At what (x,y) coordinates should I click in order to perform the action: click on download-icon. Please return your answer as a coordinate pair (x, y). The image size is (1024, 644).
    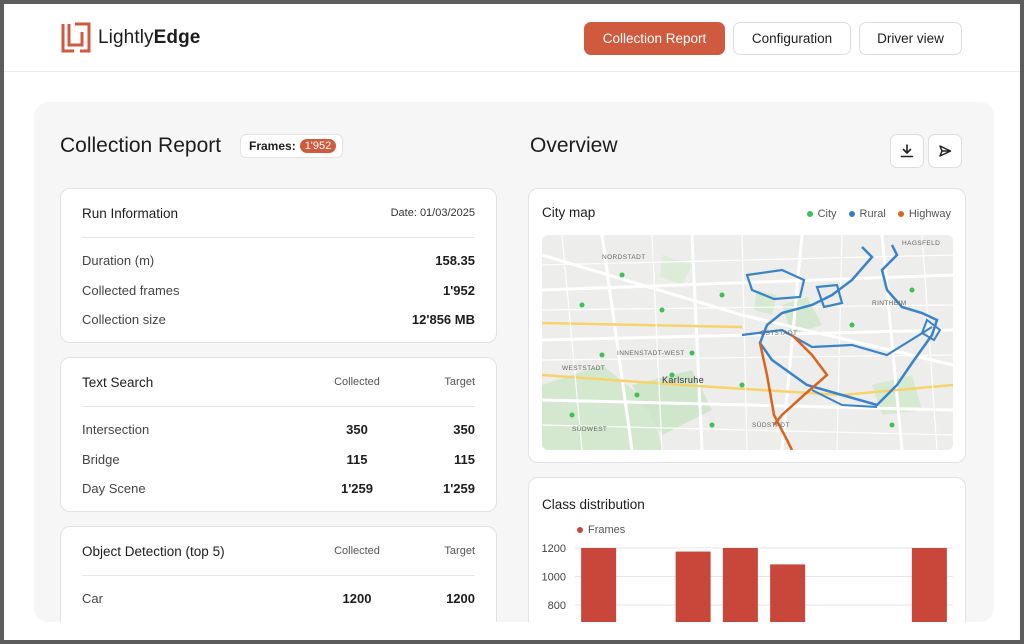
    Looking at the image, I should click on (907, 151).